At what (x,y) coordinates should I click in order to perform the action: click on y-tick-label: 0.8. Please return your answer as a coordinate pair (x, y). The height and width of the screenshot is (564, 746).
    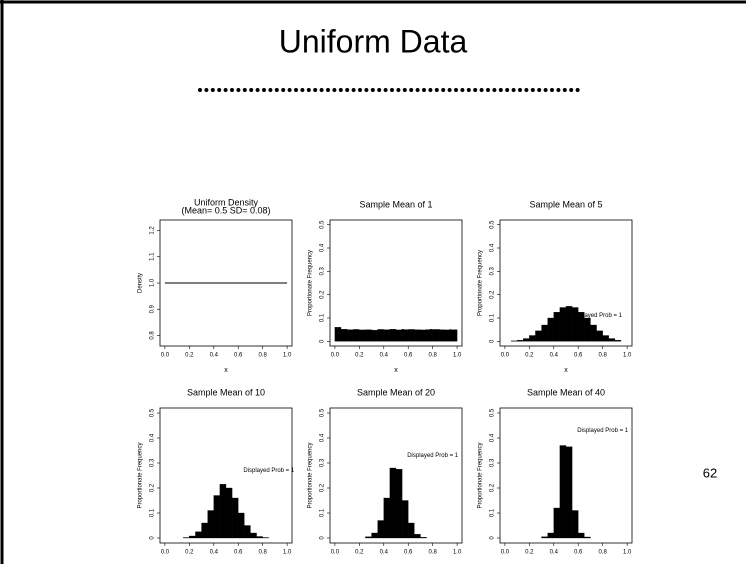
    Looking at the image, I should click on (153, 335).